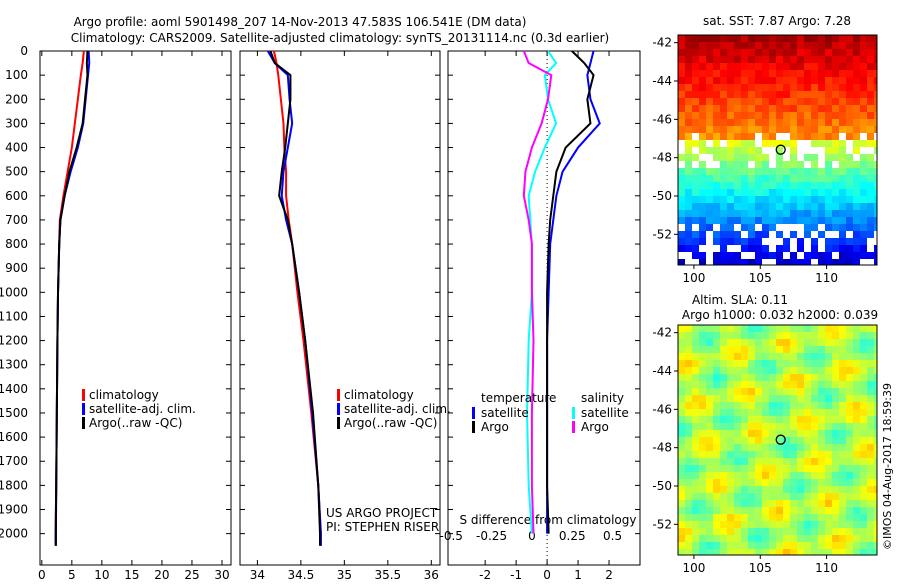  What do you see at coordinates (662, 81) in the screenshot?
I see `map-lat-label: -44` at bounding box center [662, 81].